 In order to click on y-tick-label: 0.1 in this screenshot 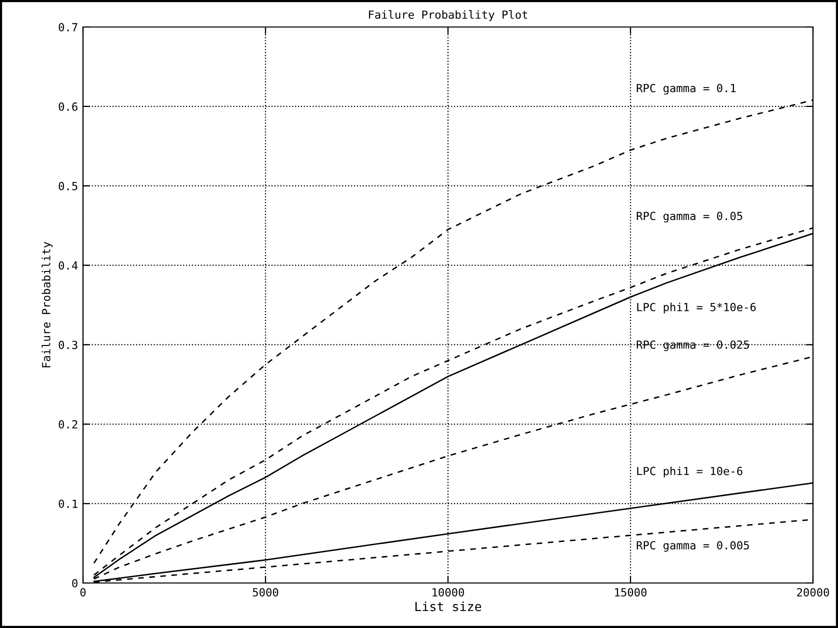, I will do `click(68, 504)`.